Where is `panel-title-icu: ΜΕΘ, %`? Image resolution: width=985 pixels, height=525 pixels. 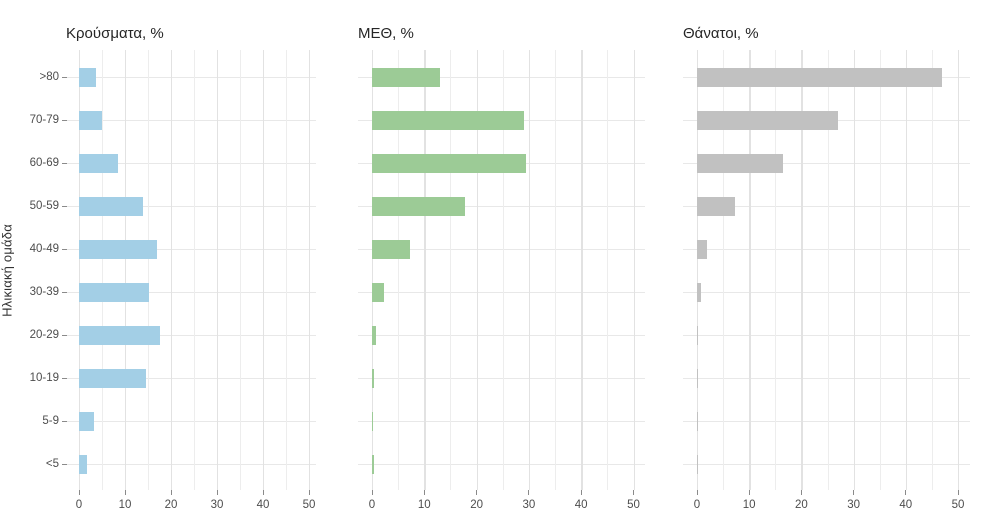
panel-title-icu: ΜΕΘ, % is located at coordinates (386, 33).